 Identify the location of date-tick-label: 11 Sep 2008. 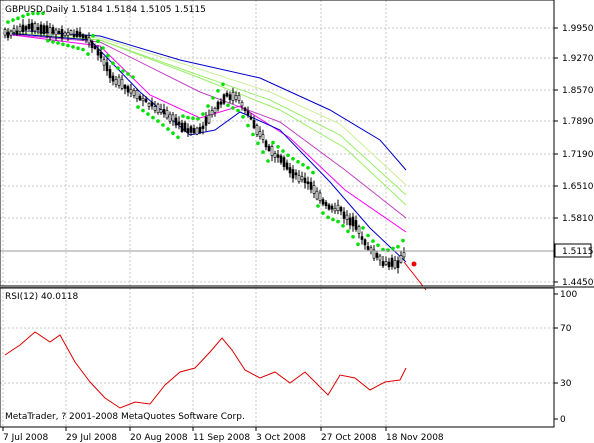
(221, 438).